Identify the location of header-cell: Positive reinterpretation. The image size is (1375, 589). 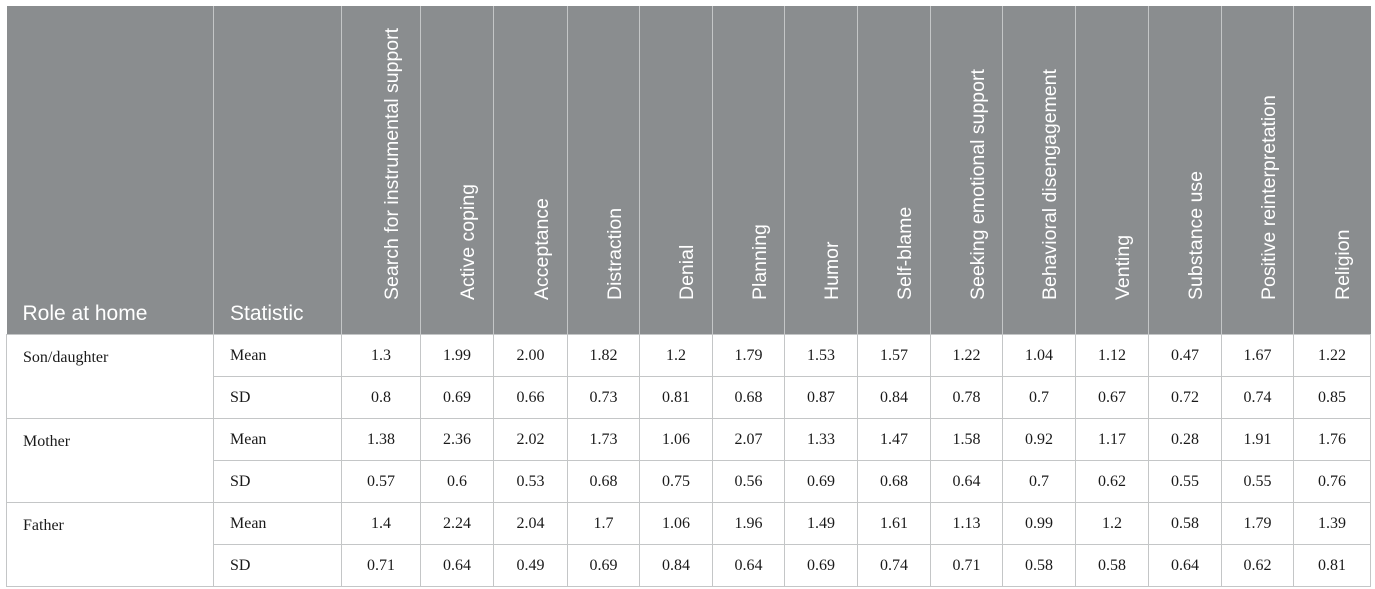
(1257, 170).